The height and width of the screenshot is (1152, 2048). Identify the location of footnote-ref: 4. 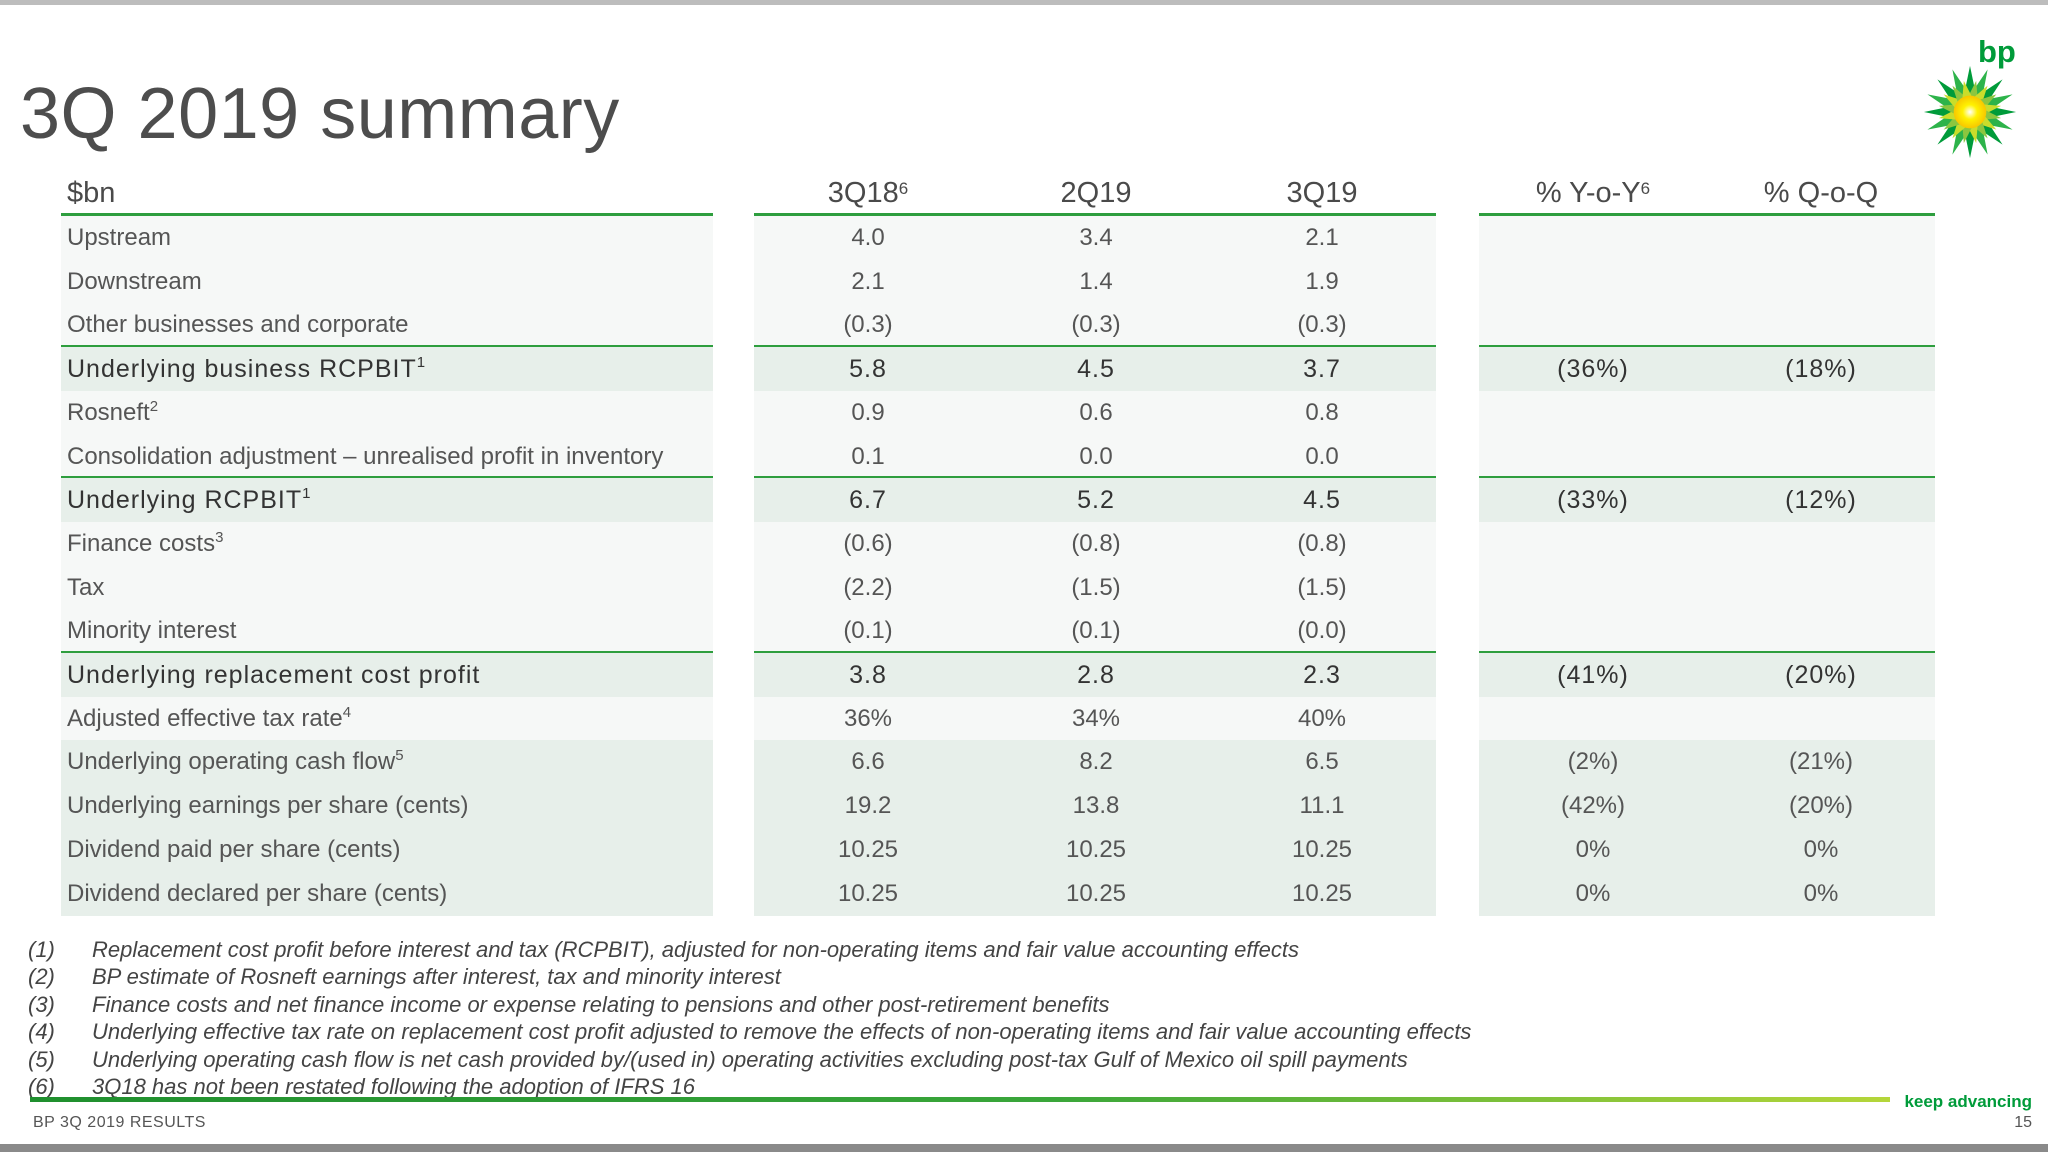
(347, 712).